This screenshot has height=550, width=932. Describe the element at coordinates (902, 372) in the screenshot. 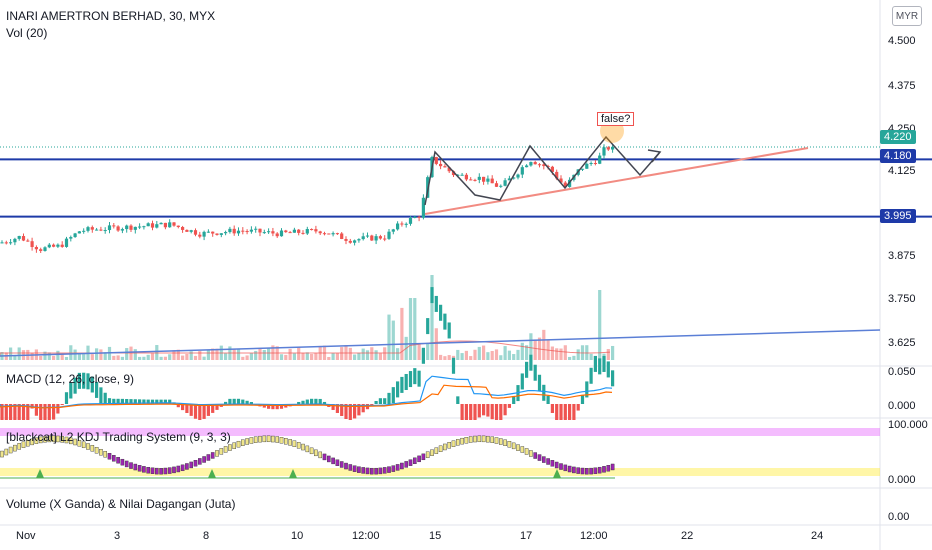

I see `macd-tick: 0.050` at that location.